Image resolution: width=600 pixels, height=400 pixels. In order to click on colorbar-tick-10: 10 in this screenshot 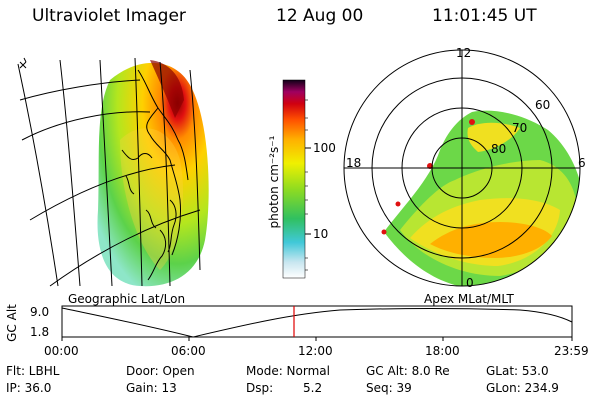, I will do `click(321, 234)`.